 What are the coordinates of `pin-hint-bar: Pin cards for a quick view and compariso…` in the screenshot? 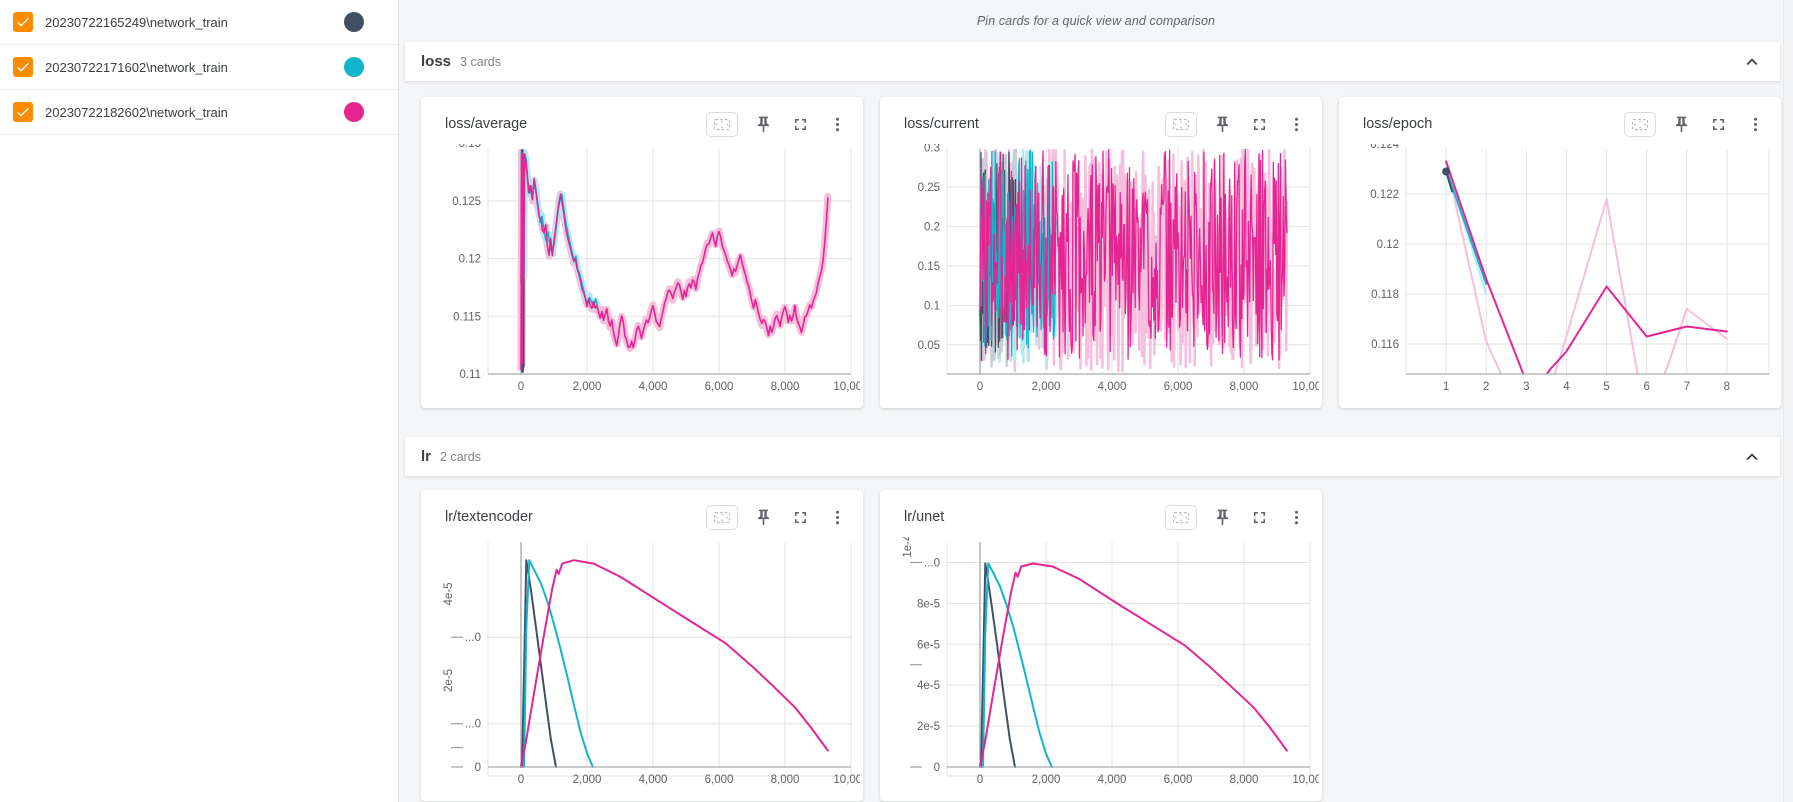 It's located at (1096, 21).